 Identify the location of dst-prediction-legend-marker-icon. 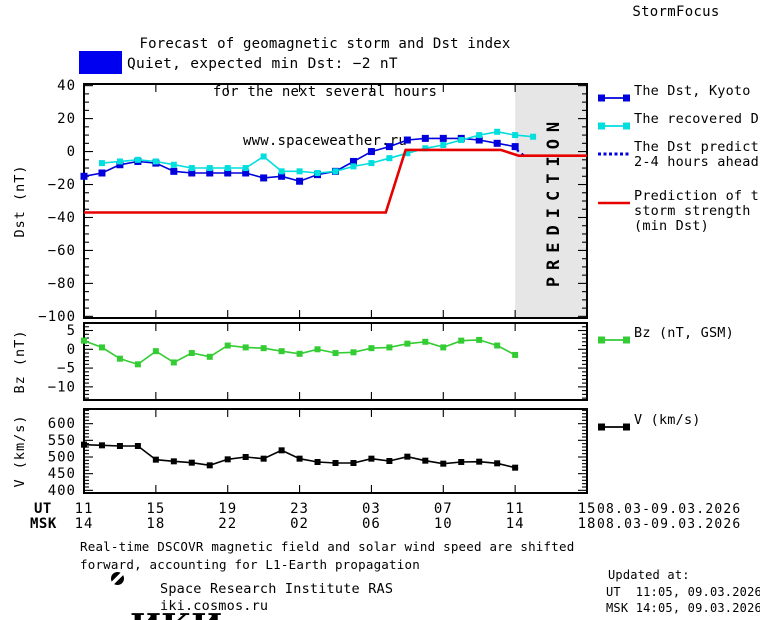
(614, 153).